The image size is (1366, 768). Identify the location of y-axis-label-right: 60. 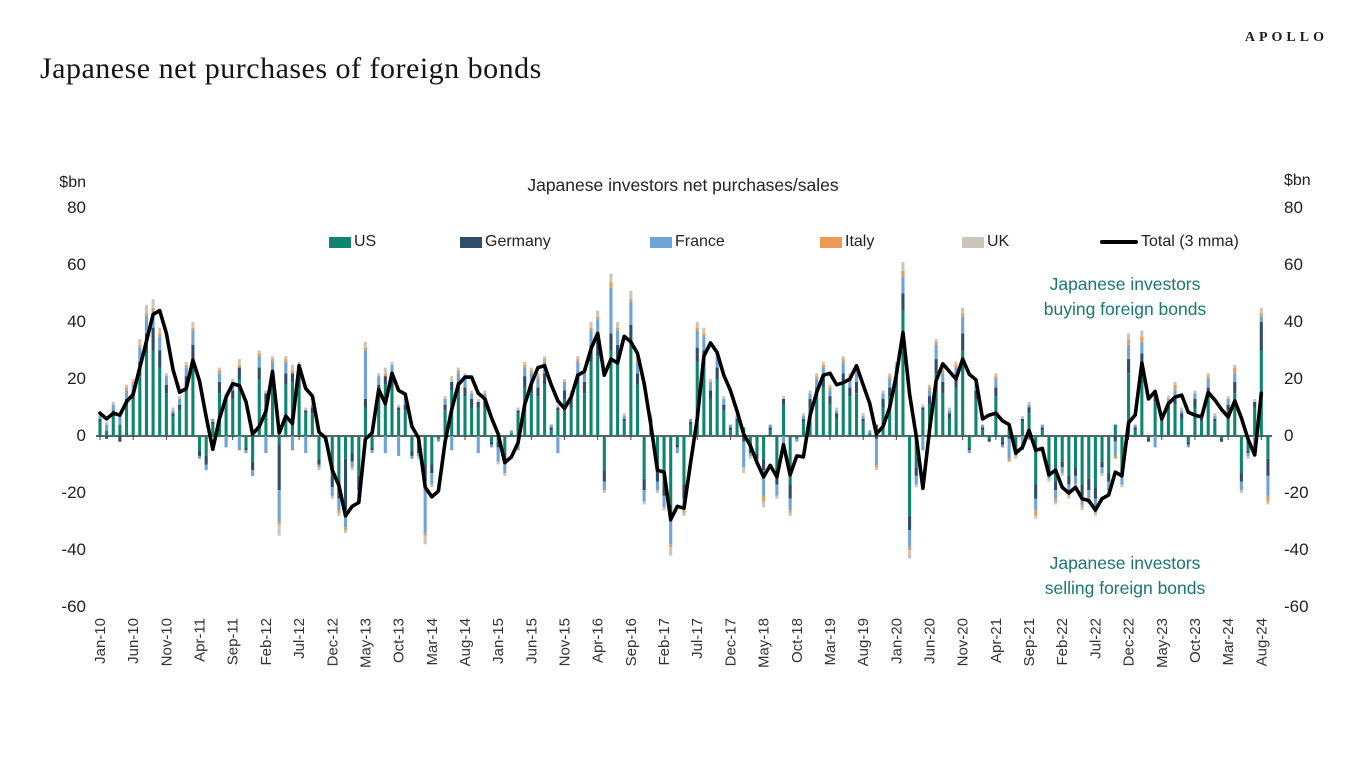
(1293, 264).